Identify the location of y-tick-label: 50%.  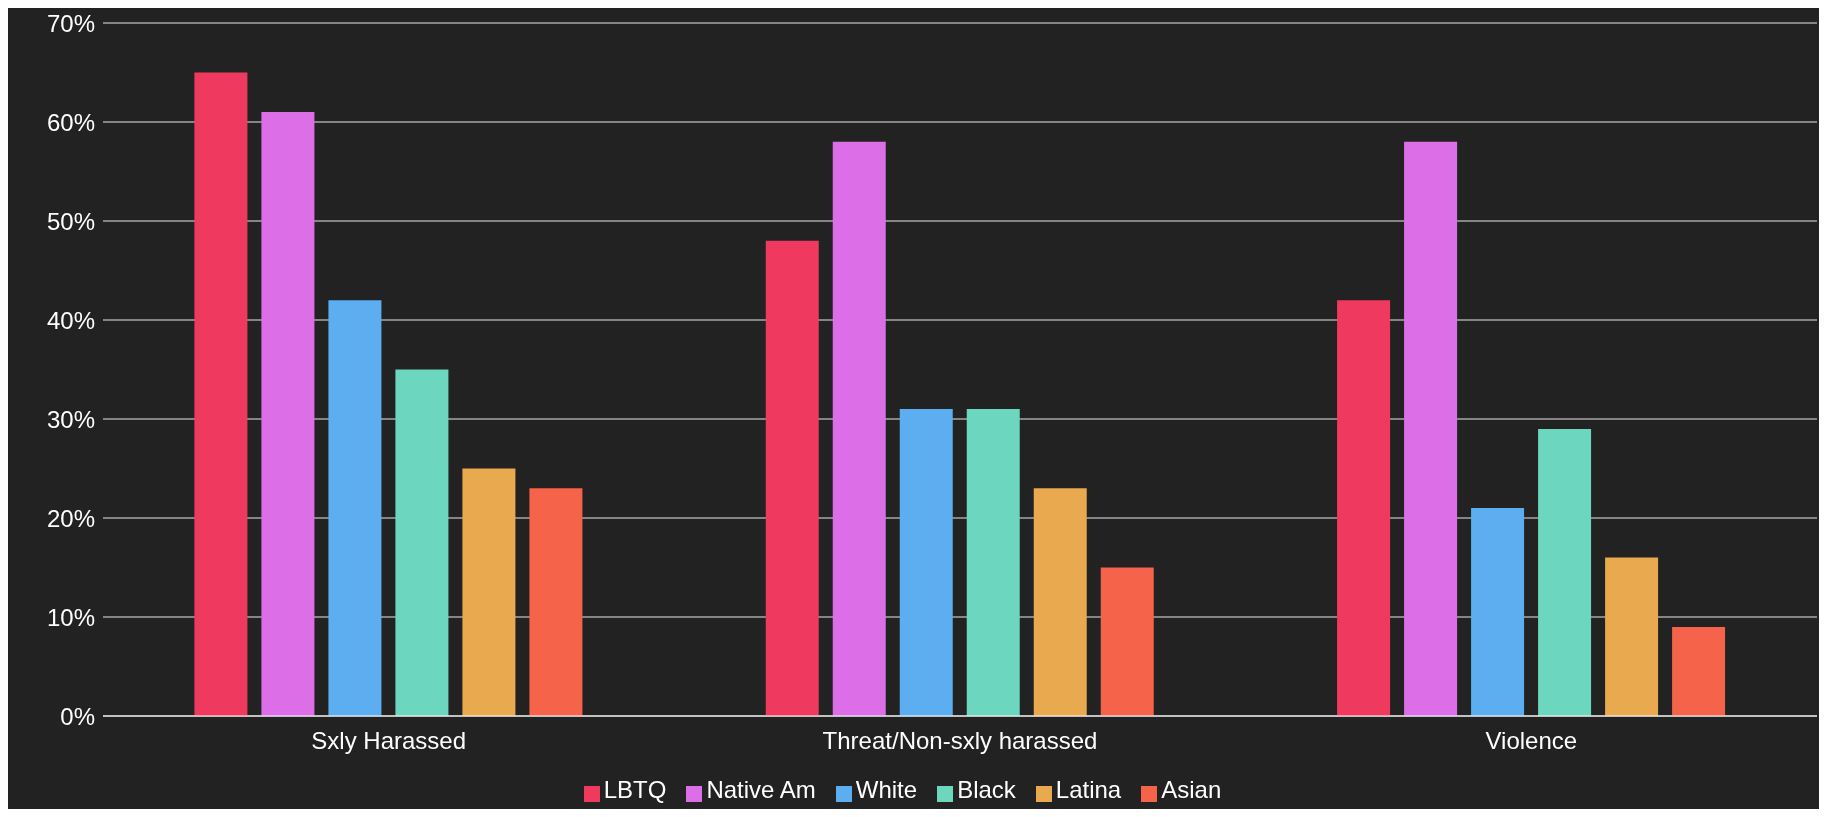
(70, 221).